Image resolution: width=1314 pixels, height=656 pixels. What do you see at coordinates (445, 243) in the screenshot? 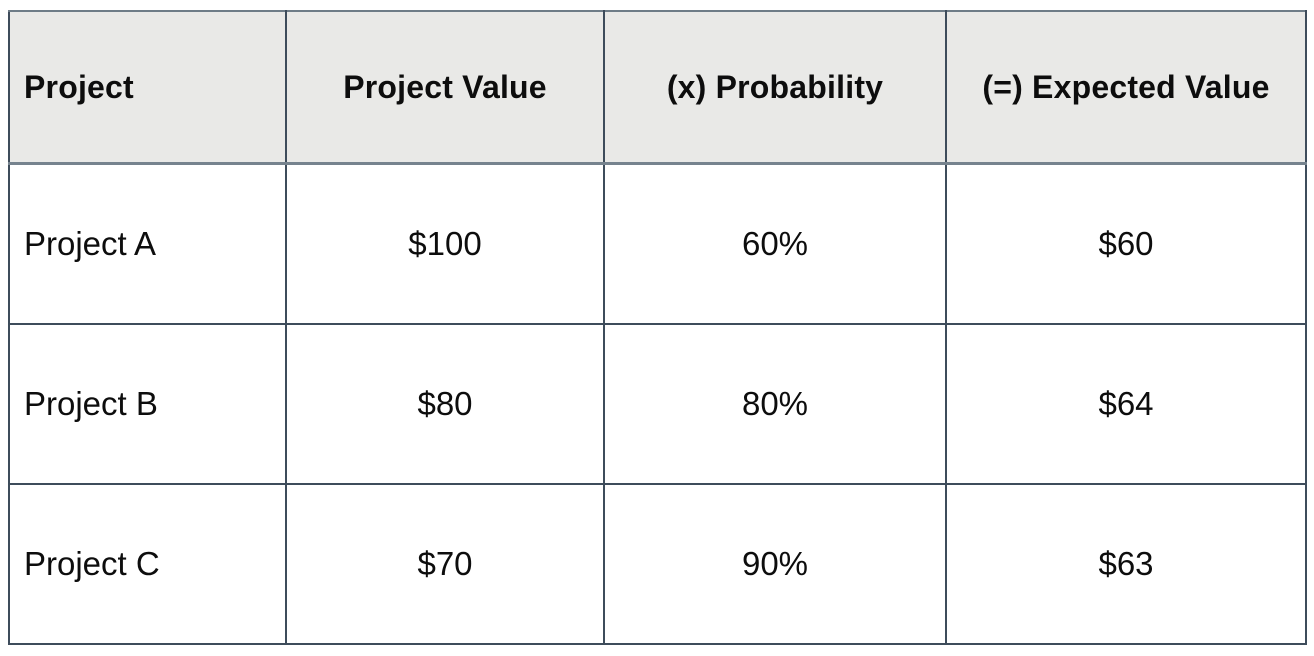
I see `table-cell-project-value: $100` at bounding box center [445, 243].